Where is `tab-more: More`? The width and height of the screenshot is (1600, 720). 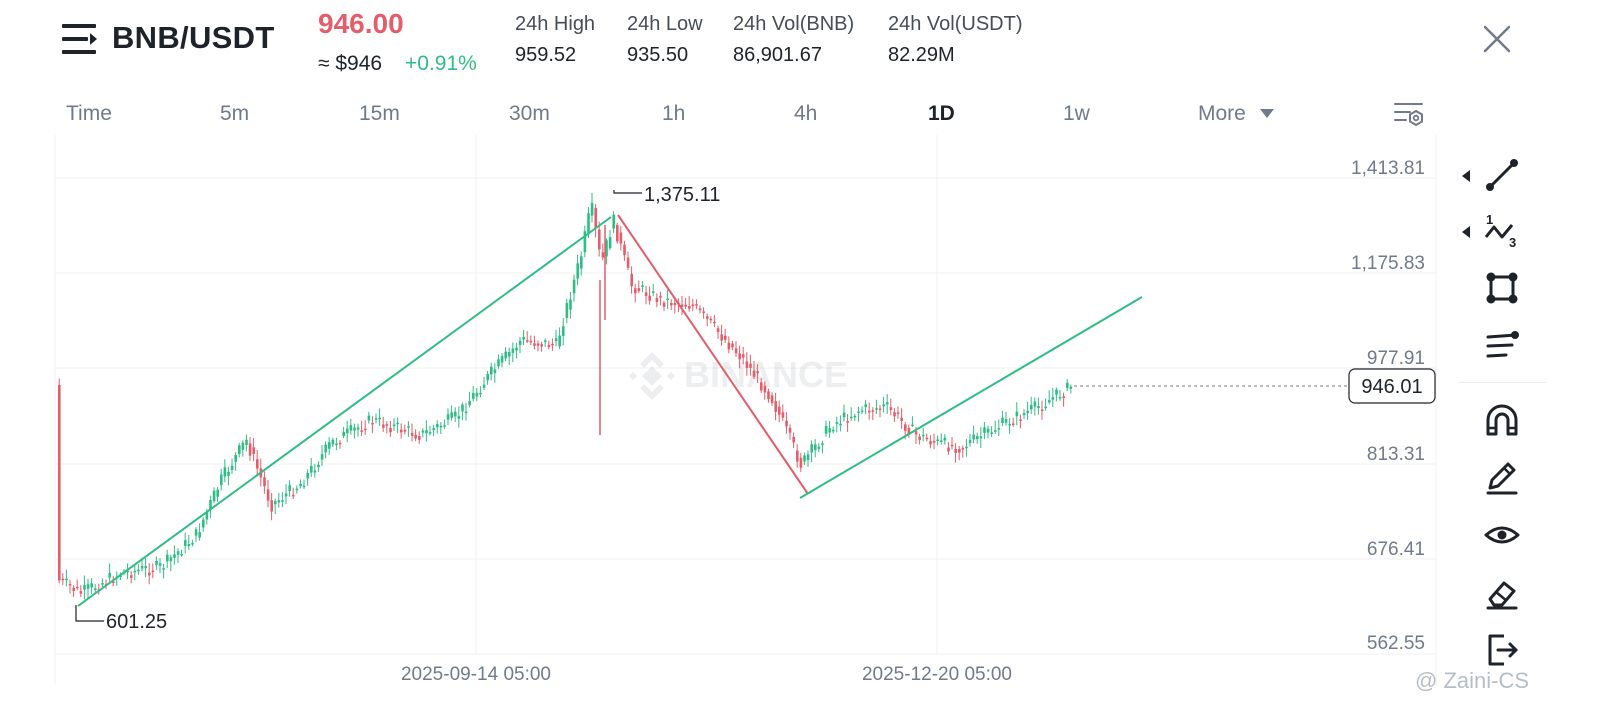 tab-more: More is located at coordinates (1222, 113).